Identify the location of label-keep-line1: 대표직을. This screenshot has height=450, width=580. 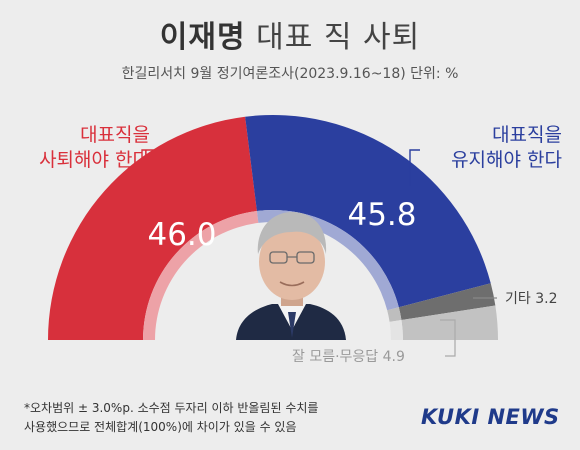
(527, 135).